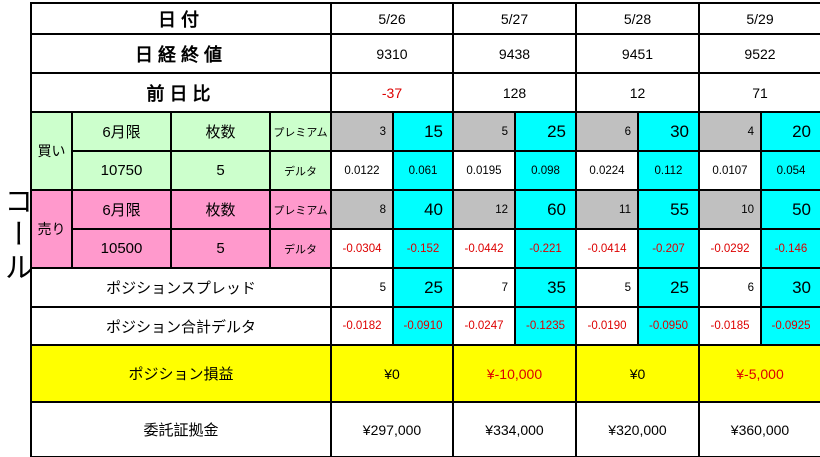  What do you see at coordinates (484, 209) in the screenshot?
I see `sell-premium-unit-cell: 12` at bounding box center [484, 209].